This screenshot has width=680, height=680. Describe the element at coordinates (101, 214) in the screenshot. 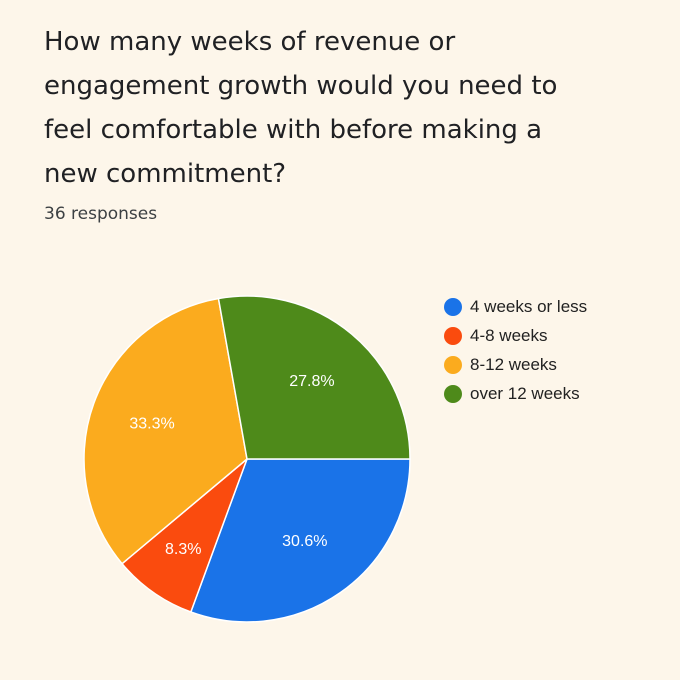

I see `response-count: 36 responses` at that location.